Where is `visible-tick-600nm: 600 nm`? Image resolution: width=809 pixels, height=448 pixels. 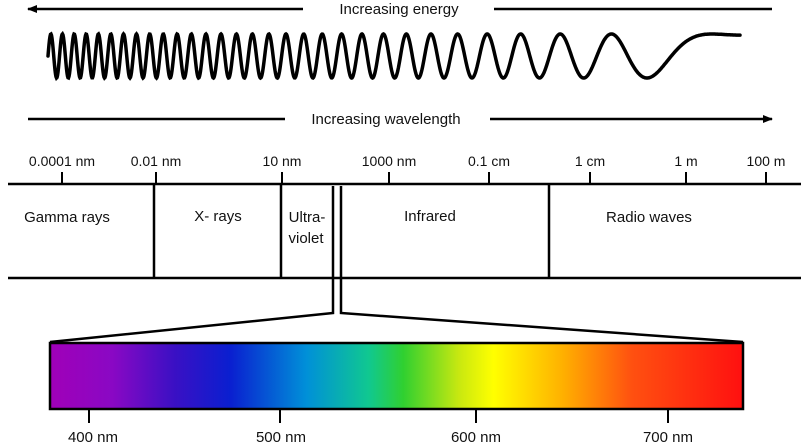
visible-tick-600nm: 600 nm is located at coordinates (476, 437).